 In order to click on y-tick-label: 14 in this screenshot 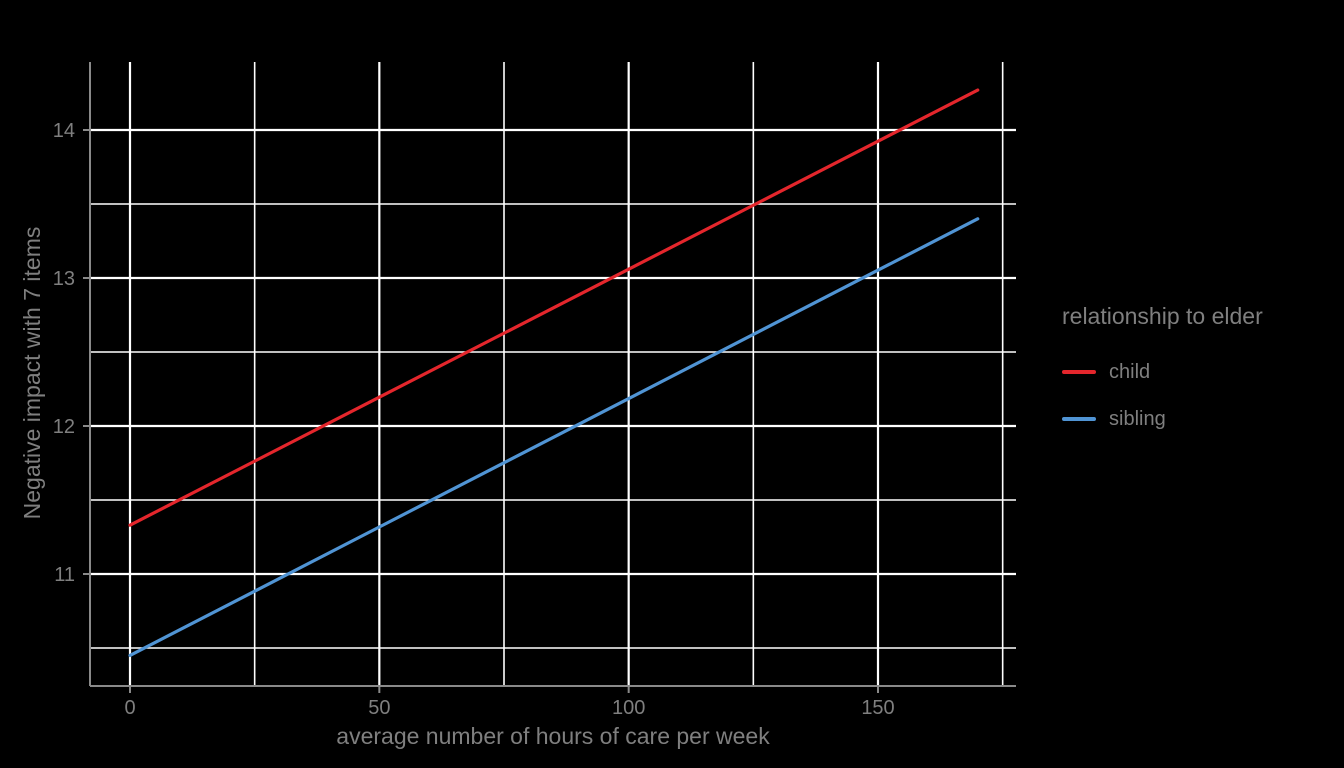, I will do `click(64, 131)`.